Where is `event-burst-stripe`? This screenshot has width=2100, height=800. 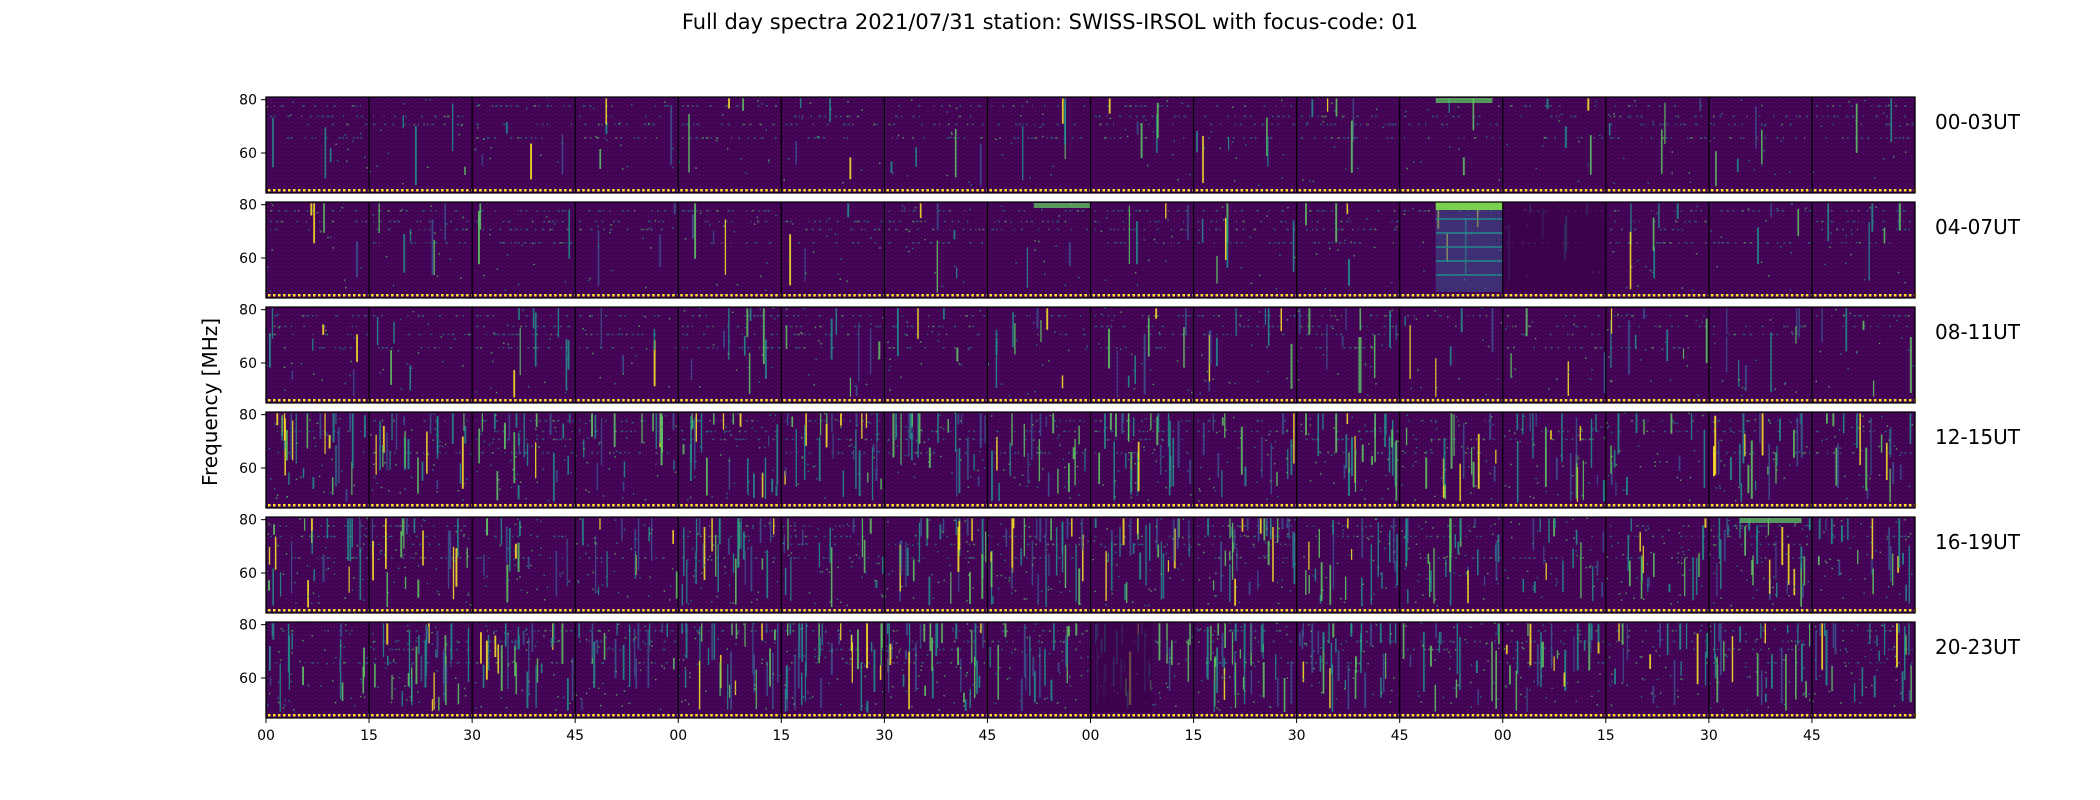 event-burst-stripe is located at coordinates (1469, 247).